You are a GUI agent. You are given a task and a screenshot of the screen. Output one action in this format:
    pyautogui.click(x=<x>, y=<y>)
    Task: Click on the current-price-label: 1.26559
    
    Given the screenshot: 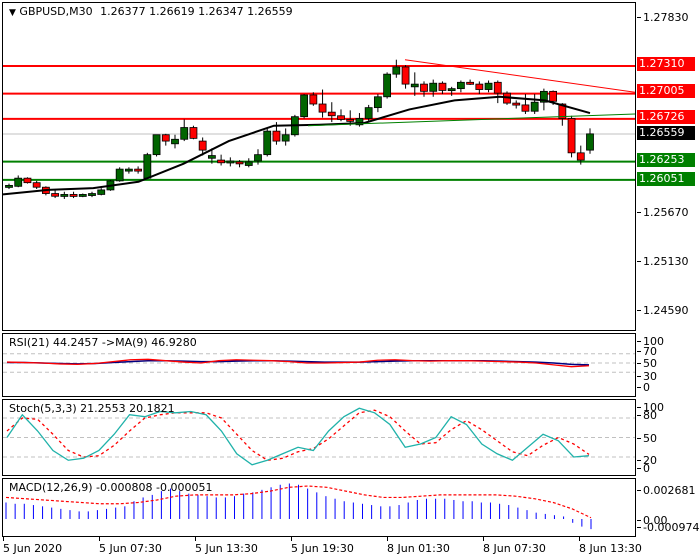 What is the action you would take?
    pyautogui.click(x=666, y=133)
    